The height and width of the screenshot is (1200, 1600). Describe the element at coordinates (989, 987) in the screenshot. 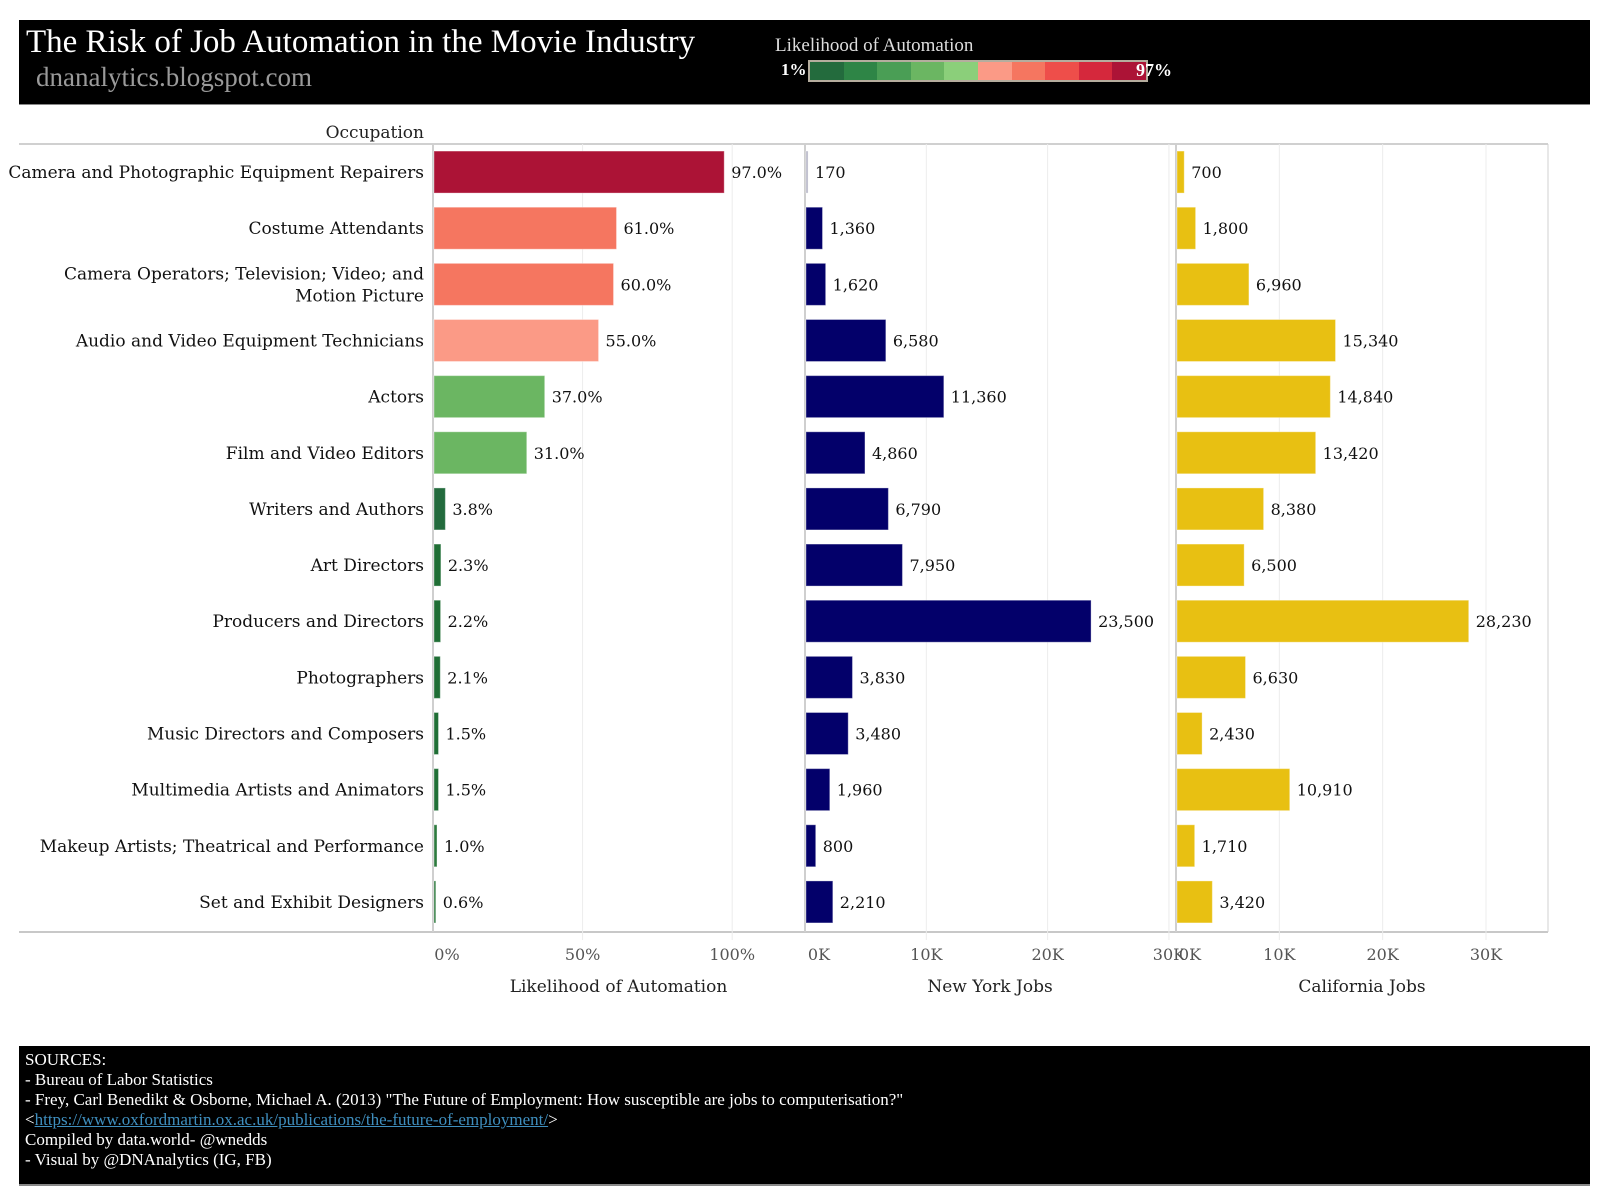

I see `x-axis-title: New York Jobs` at that location.